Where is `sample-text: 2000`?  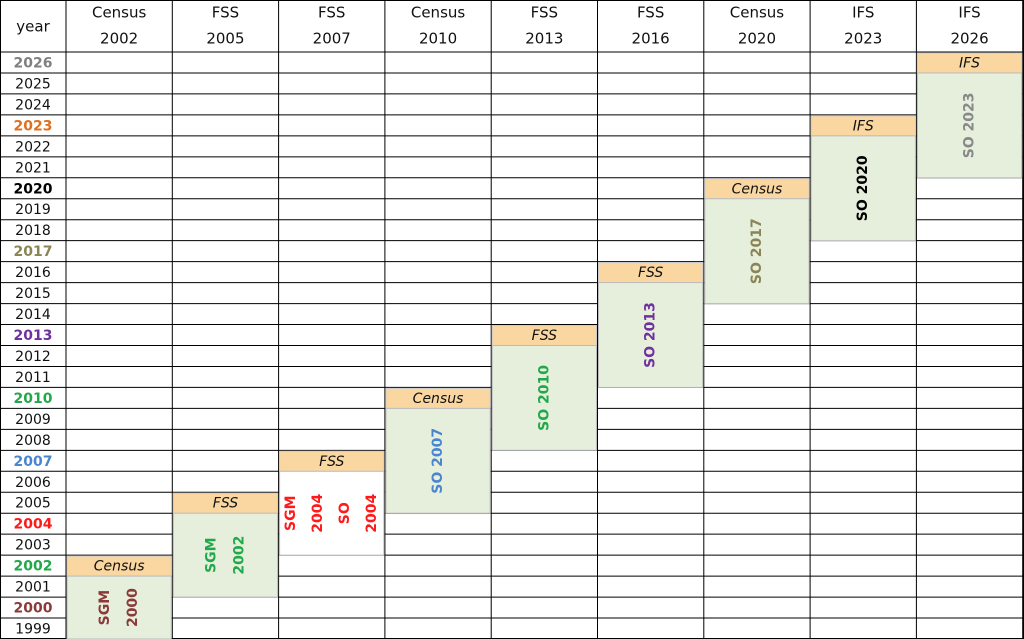 sample-text: 2000 is located at coordinates (133, 607).